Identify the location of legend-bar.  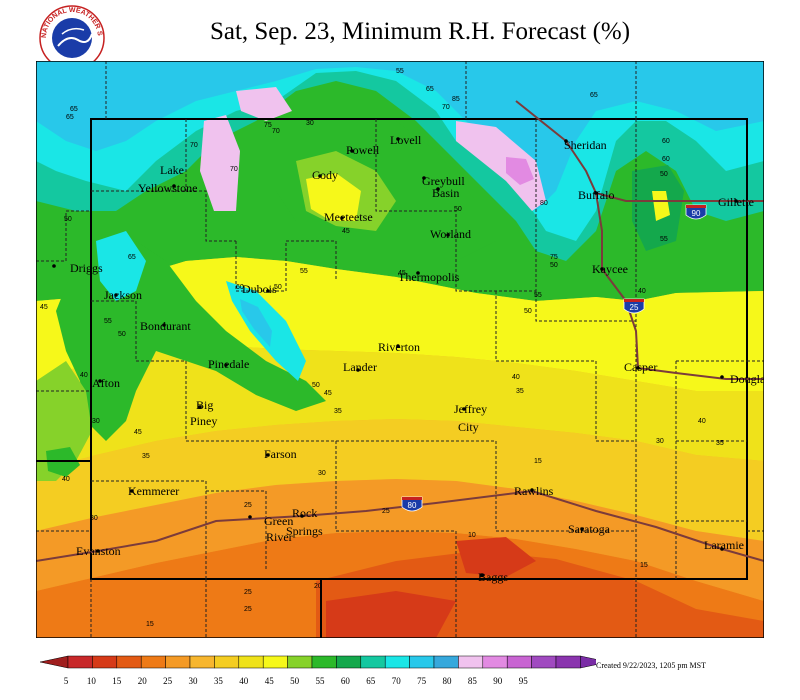
(317, 662).